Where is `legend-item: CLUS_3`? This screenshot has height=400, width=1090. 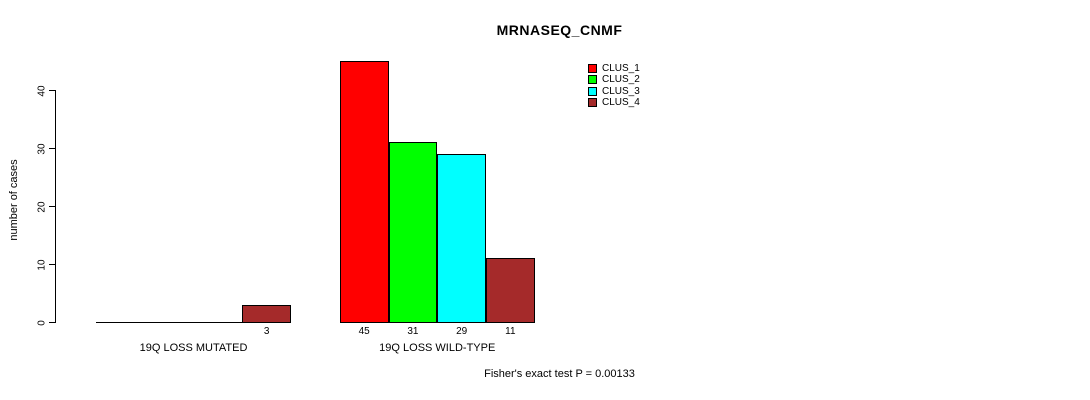
legend-item: CLUS_3 is located at coordinates (614, 91).